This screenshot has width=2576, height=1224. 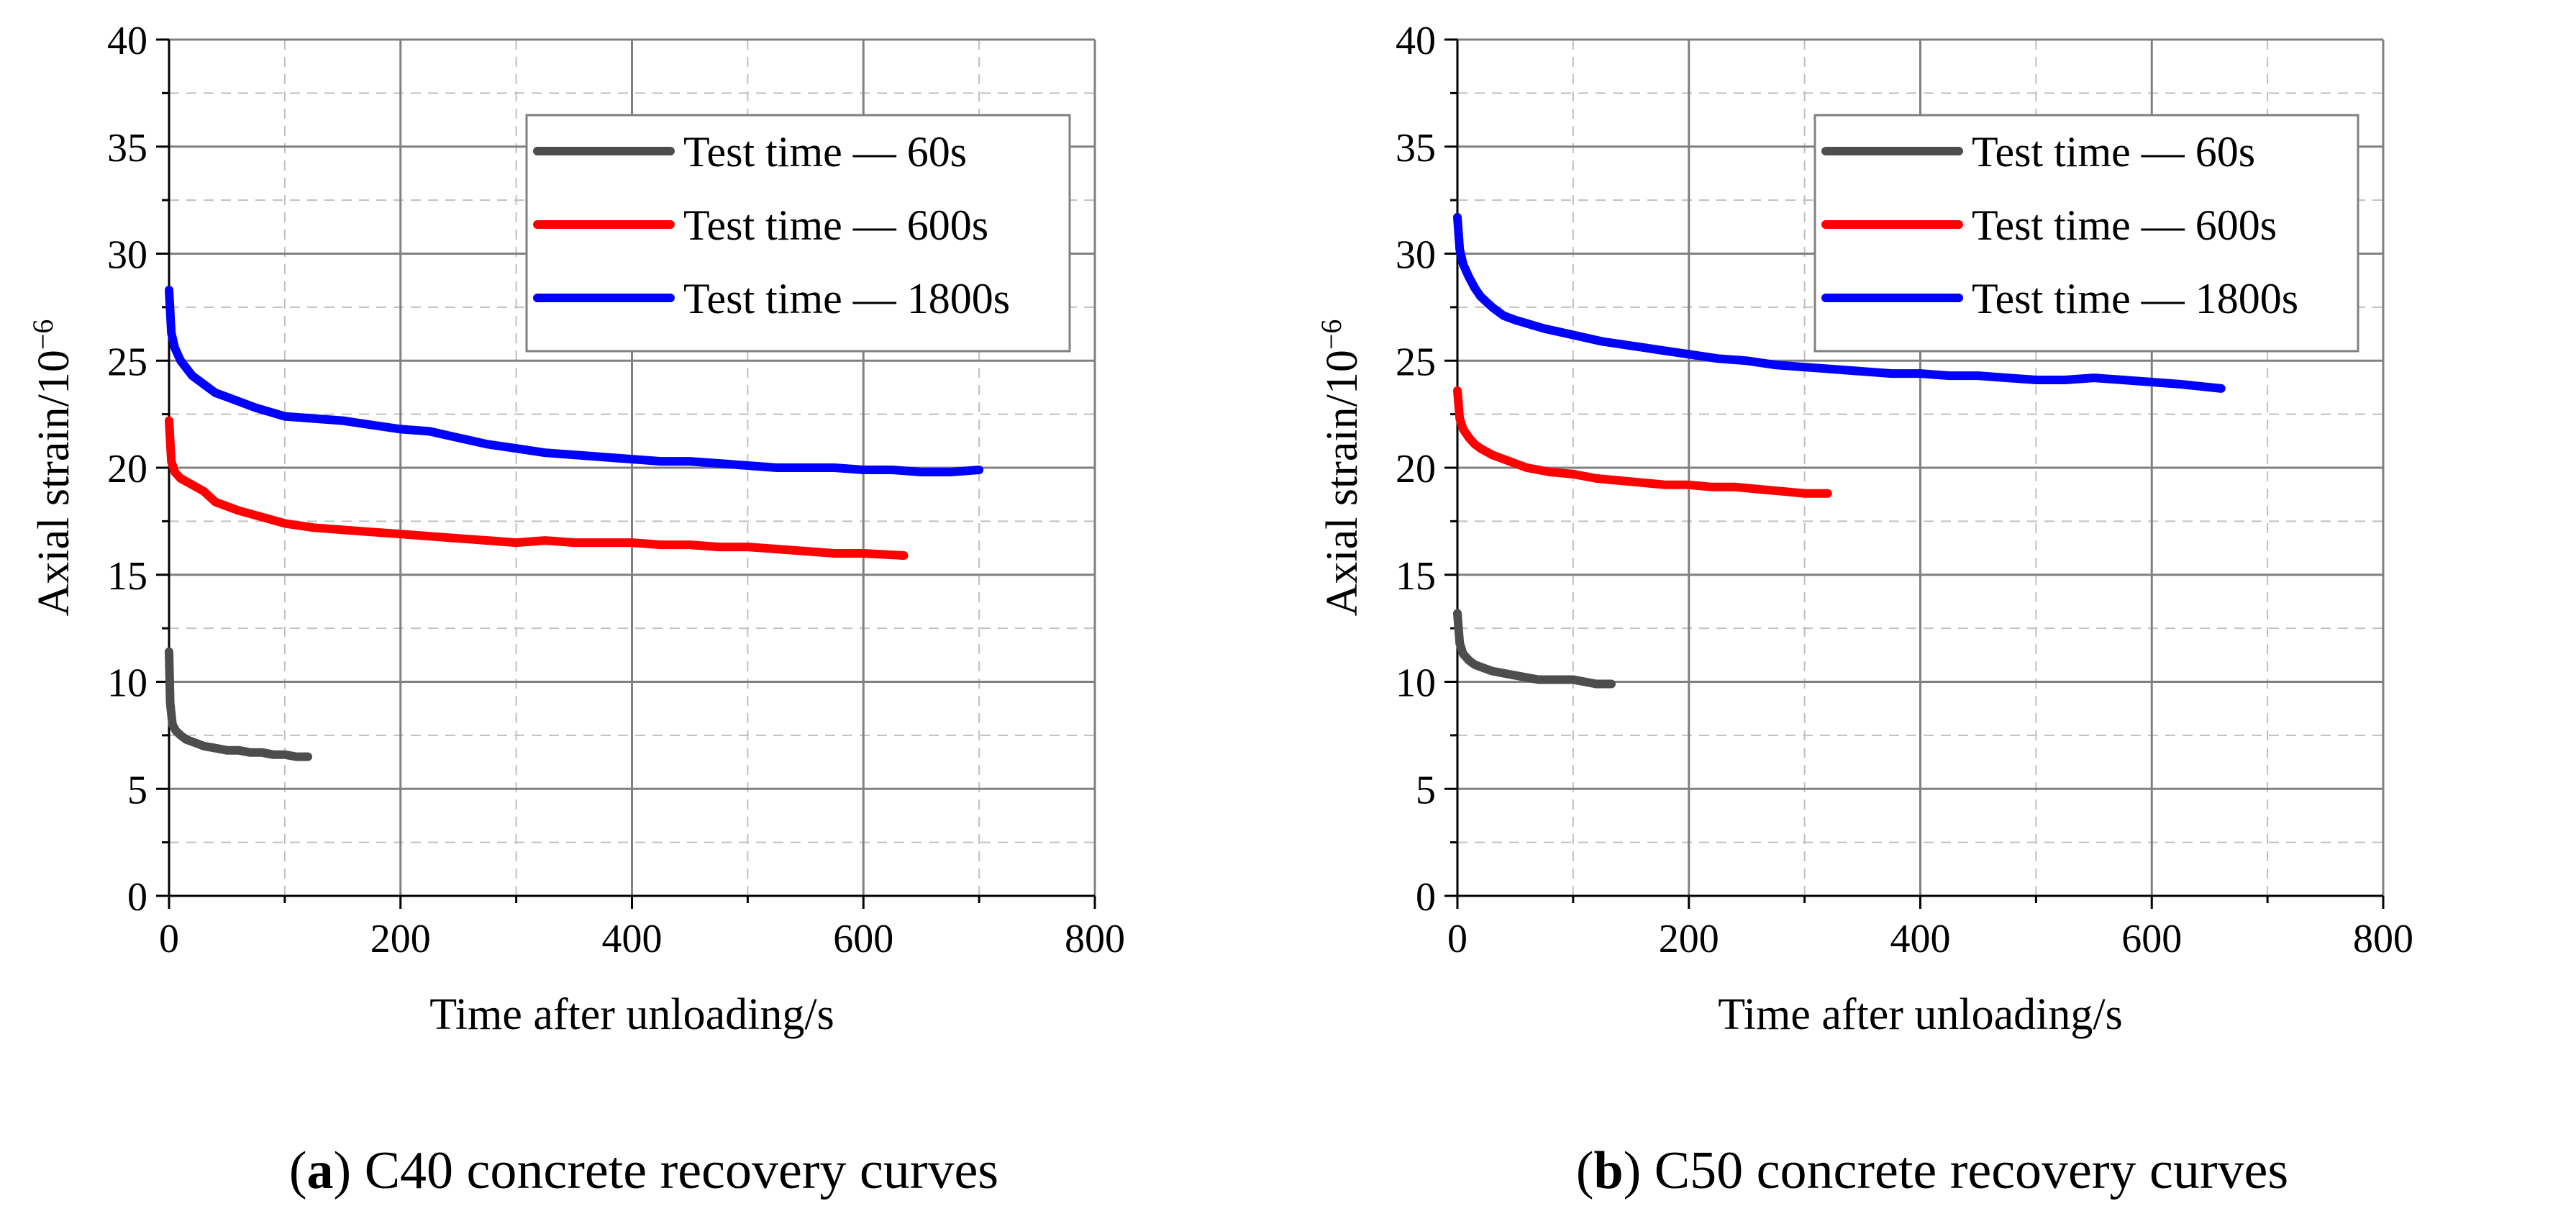 I want to click on caption-letter: b, so click(x=1609, y=1170).